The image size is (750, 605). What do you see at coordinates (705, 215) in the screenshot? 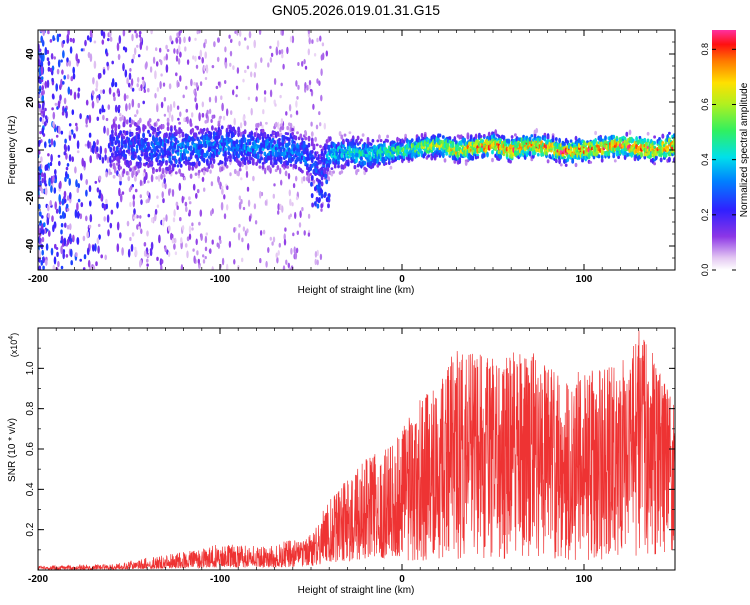
I see `colorbar-tick-label: 0.2` at bounding box center [705, 215].